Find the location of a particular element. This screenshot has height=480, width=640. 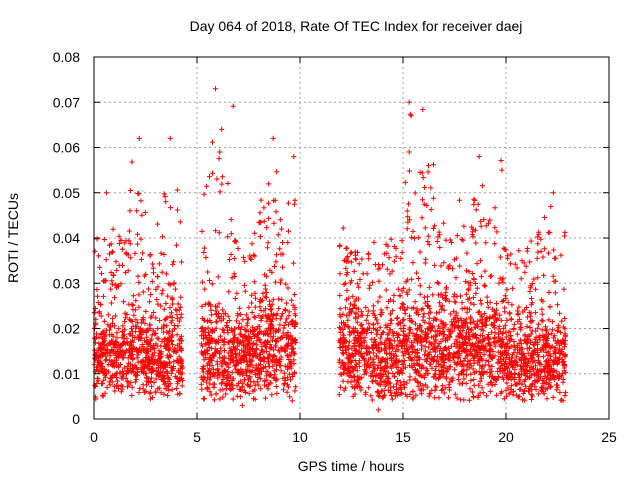

y-tick-label: 0.01 is located at coordinates (66, 374).